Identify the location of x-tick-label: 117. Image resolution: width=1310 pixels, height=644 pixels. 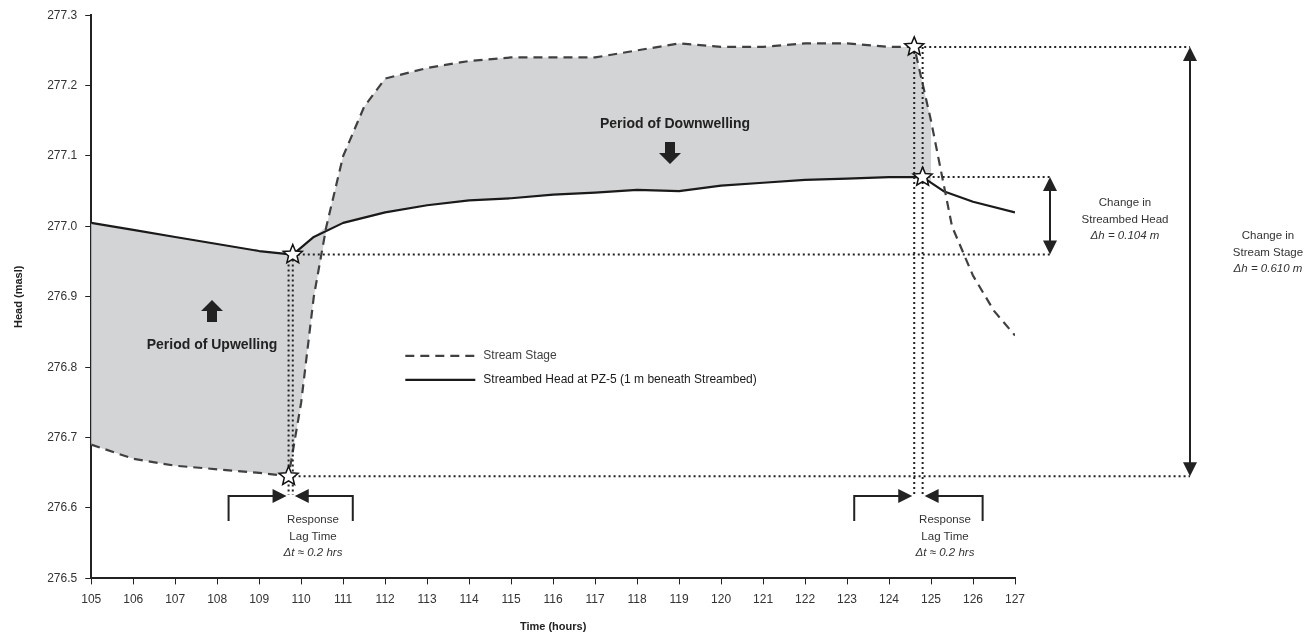
(595, 598).